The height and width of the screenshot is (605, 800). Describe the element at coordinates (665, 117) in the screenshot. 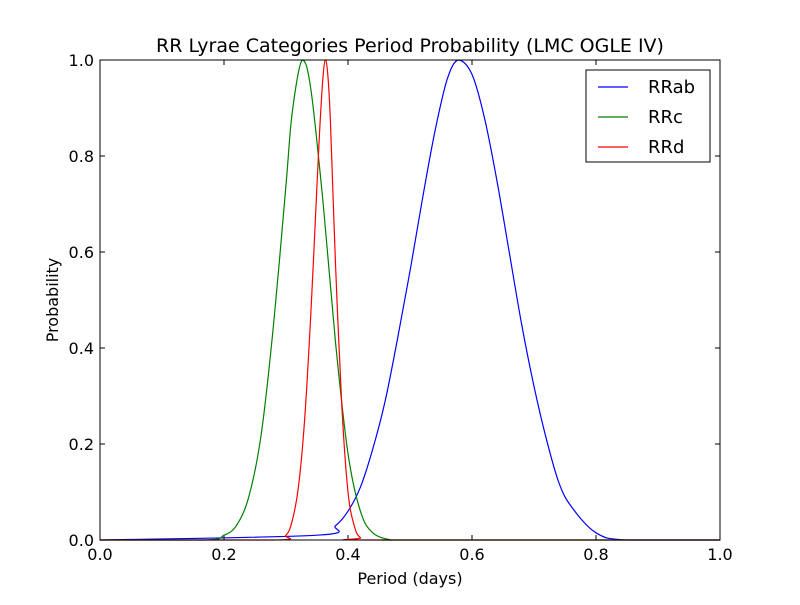

I see `legend-label-rrc: RRc` at that location.